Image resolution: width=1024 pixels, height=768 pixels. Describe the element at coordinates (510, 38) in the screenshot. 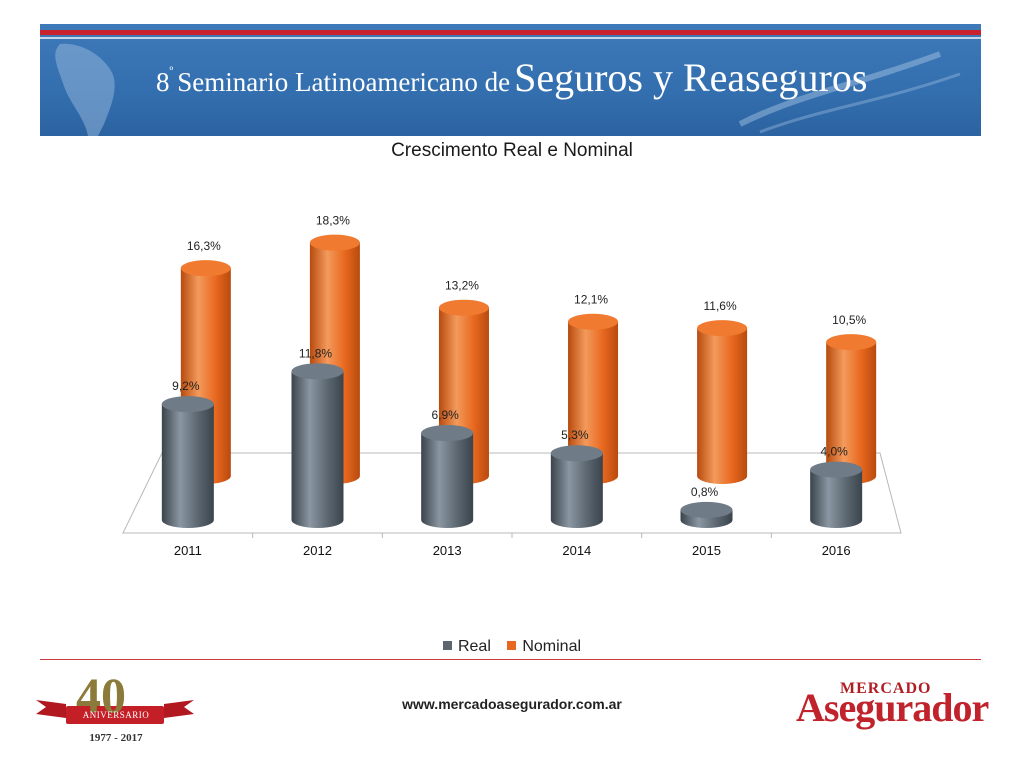

I see `banner-white-stripe` at that location.